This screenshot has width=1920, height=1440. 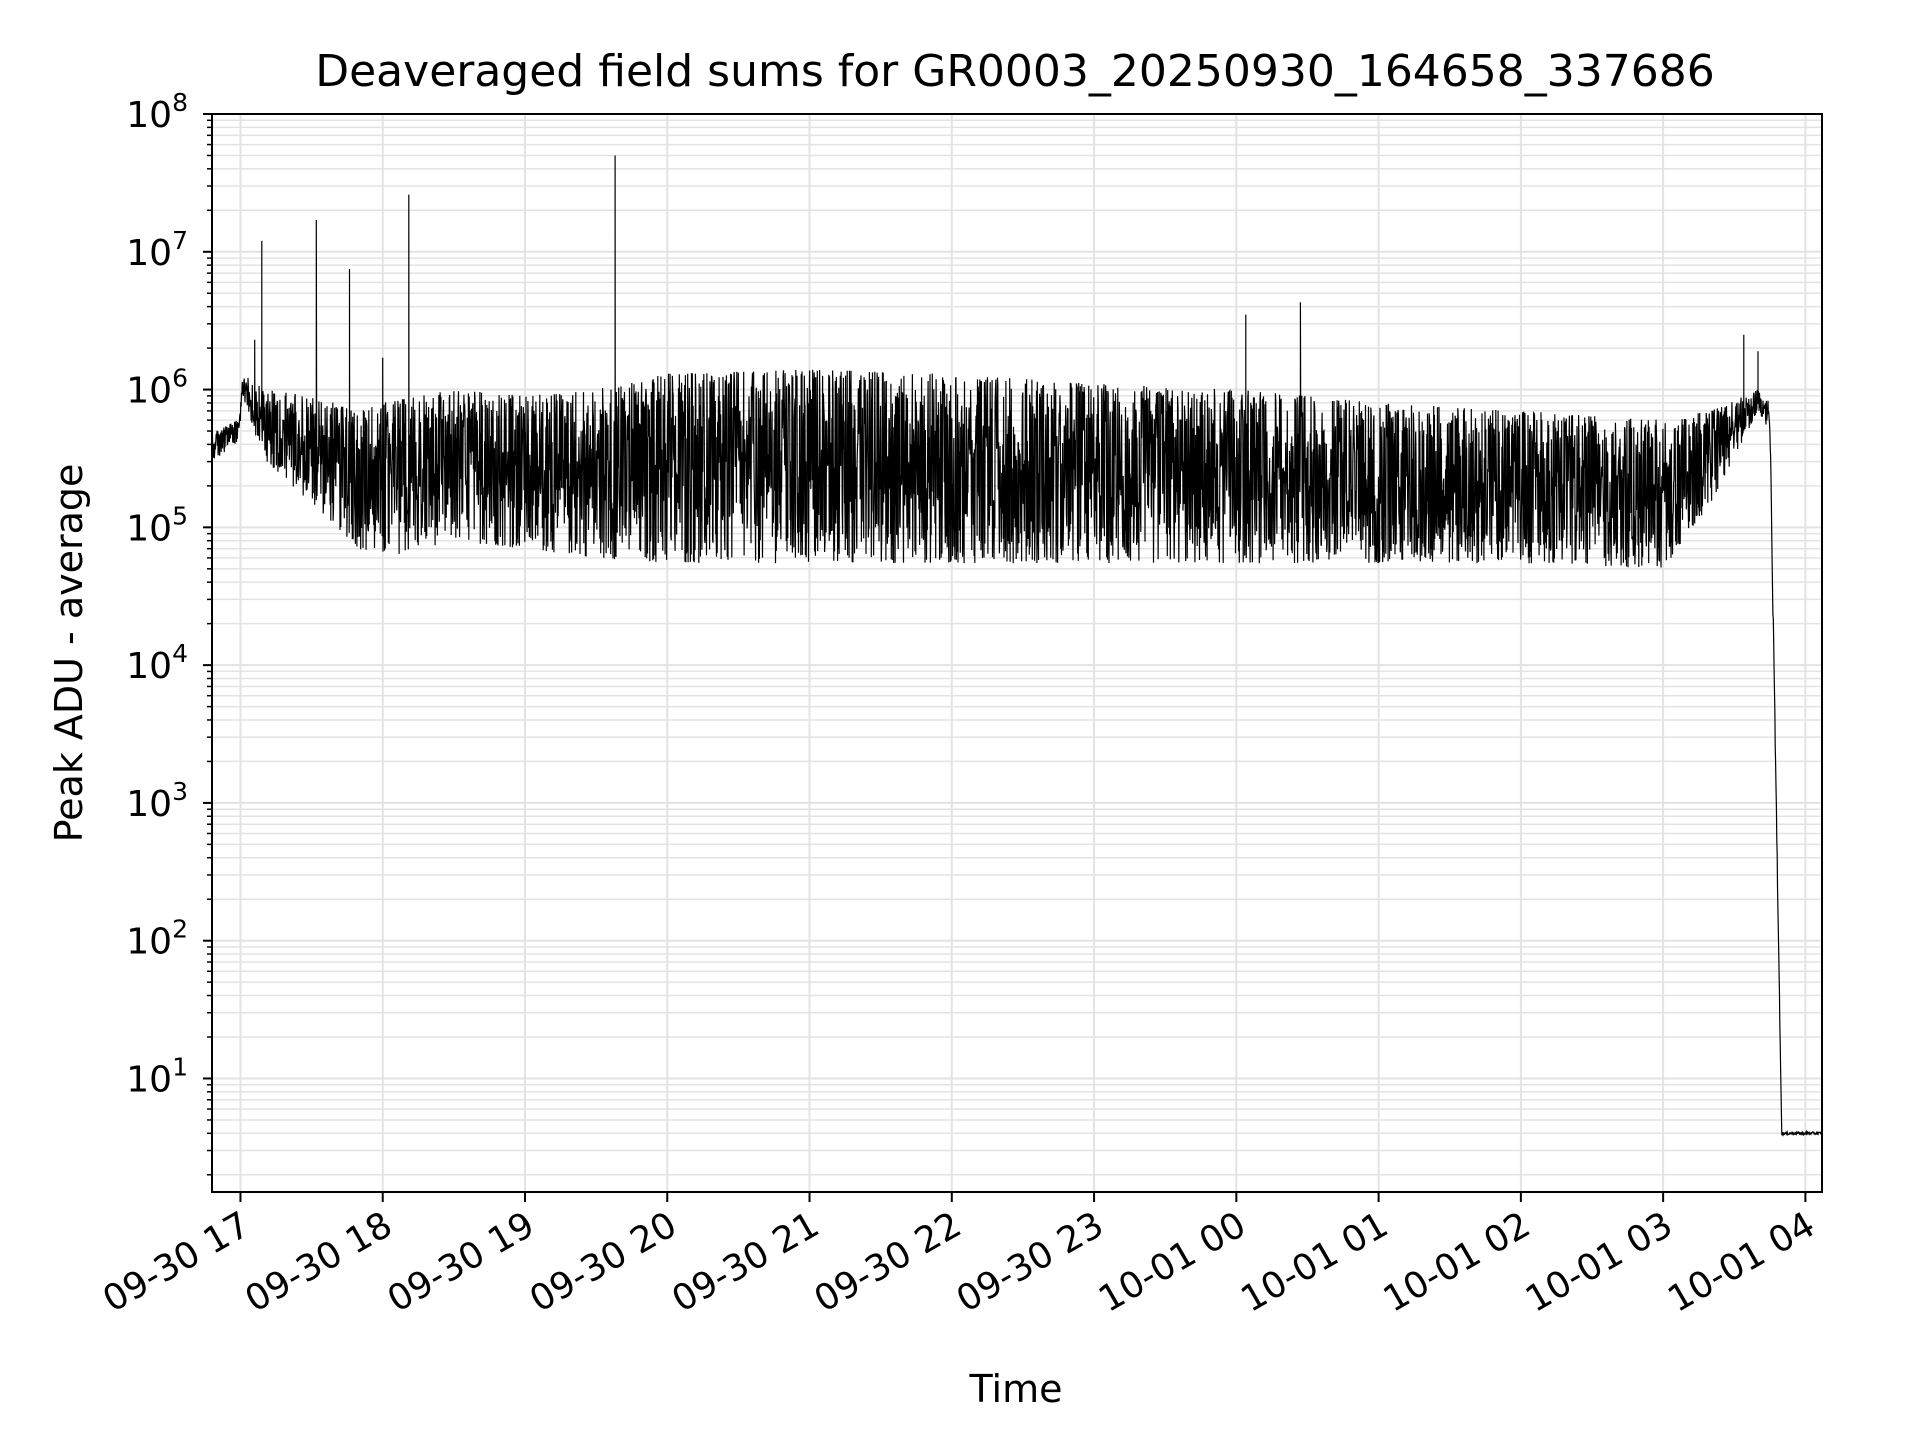 I want to click on y-tick-label: 10⁸, so click(x=157, y=112).